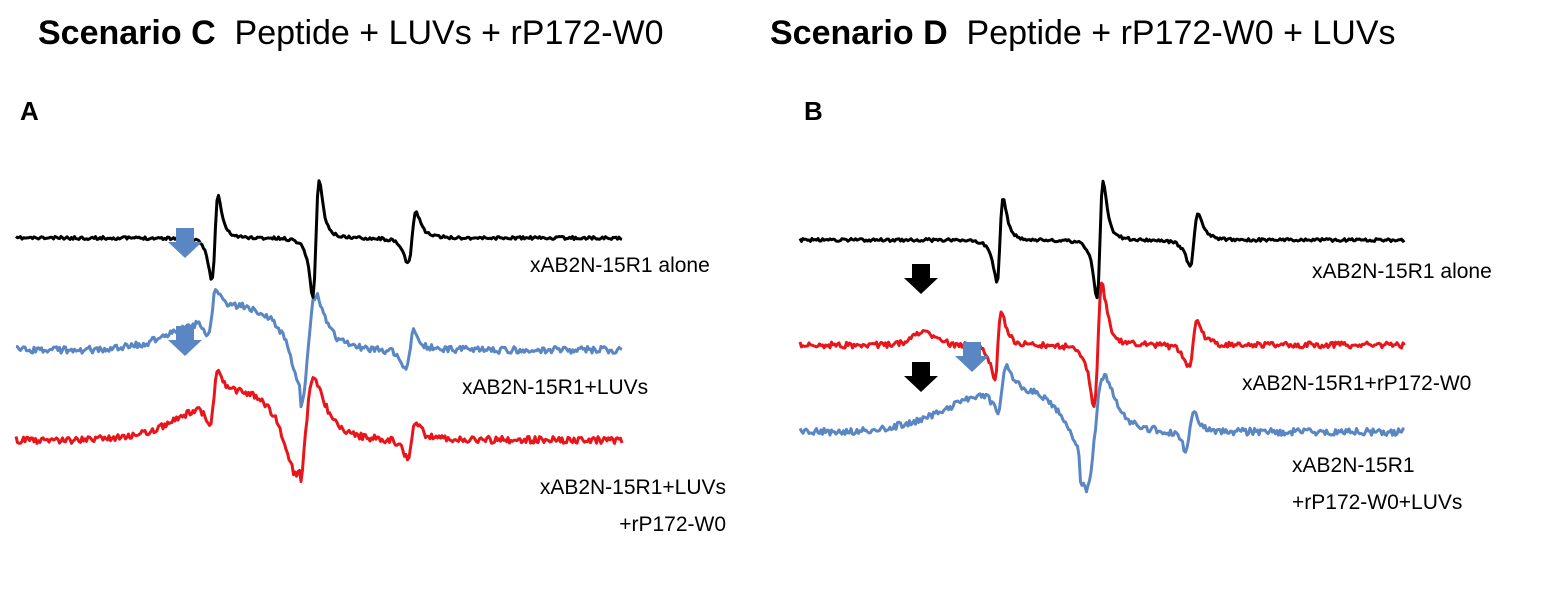 The height and width of the screenshot is (592, 1558). What do you see at coordinates (449, 33) in the screenshot?
I see `scenario-c-description: Peptide + LUVs + rP172-W0` at bounding box center [449, 33].